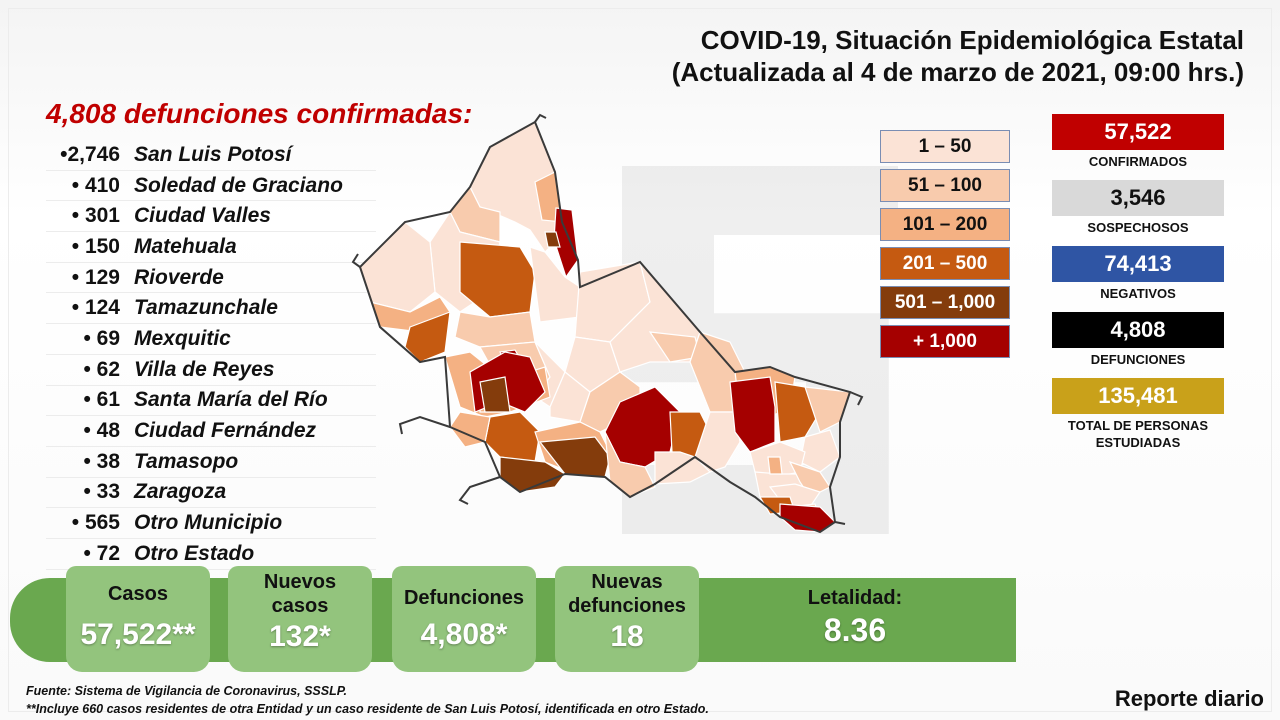 The width and height of the screenshot is (1280, 720). Describe the element at coordinates (138, 594) in the screenshot. I see `cases-label: Casos` at that location.